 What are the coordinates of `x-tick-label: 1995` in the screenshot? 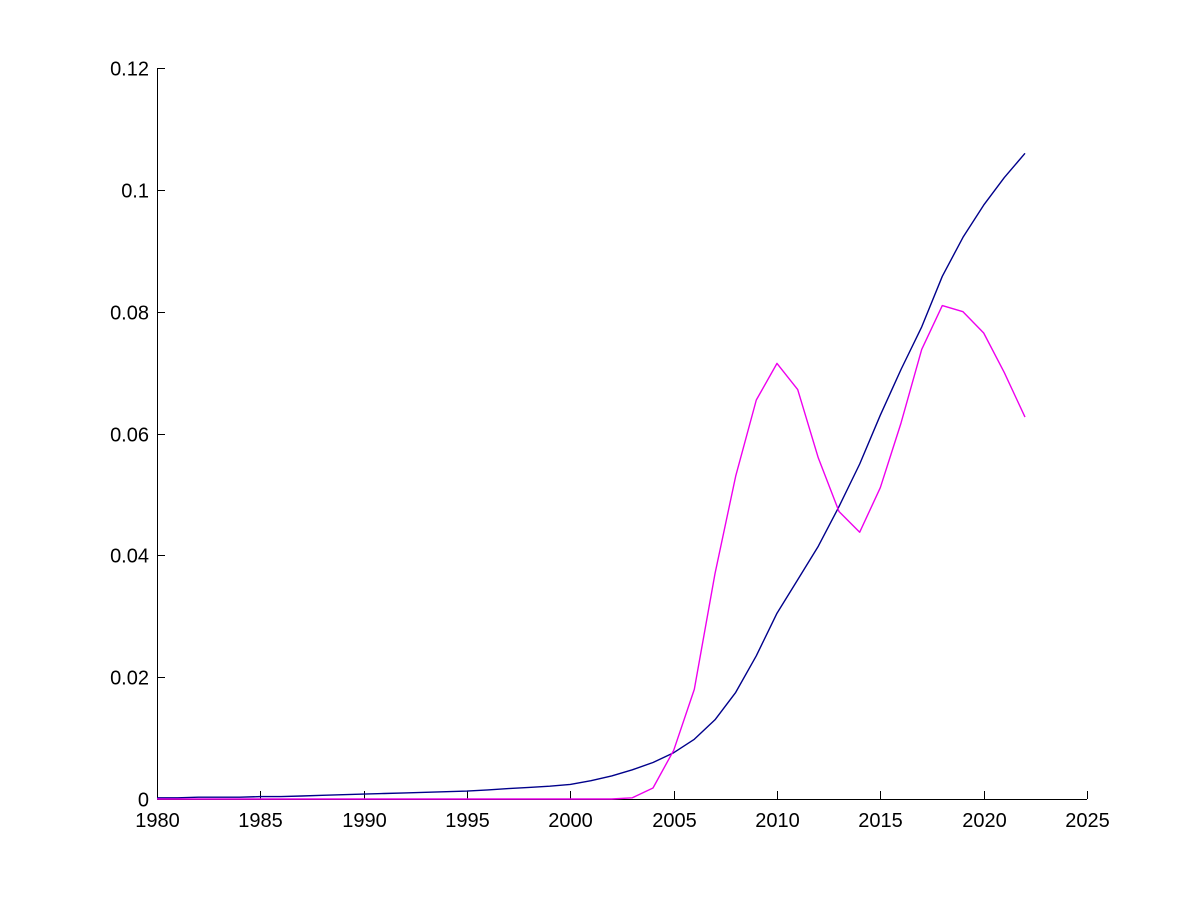 It's located at (467, 821).